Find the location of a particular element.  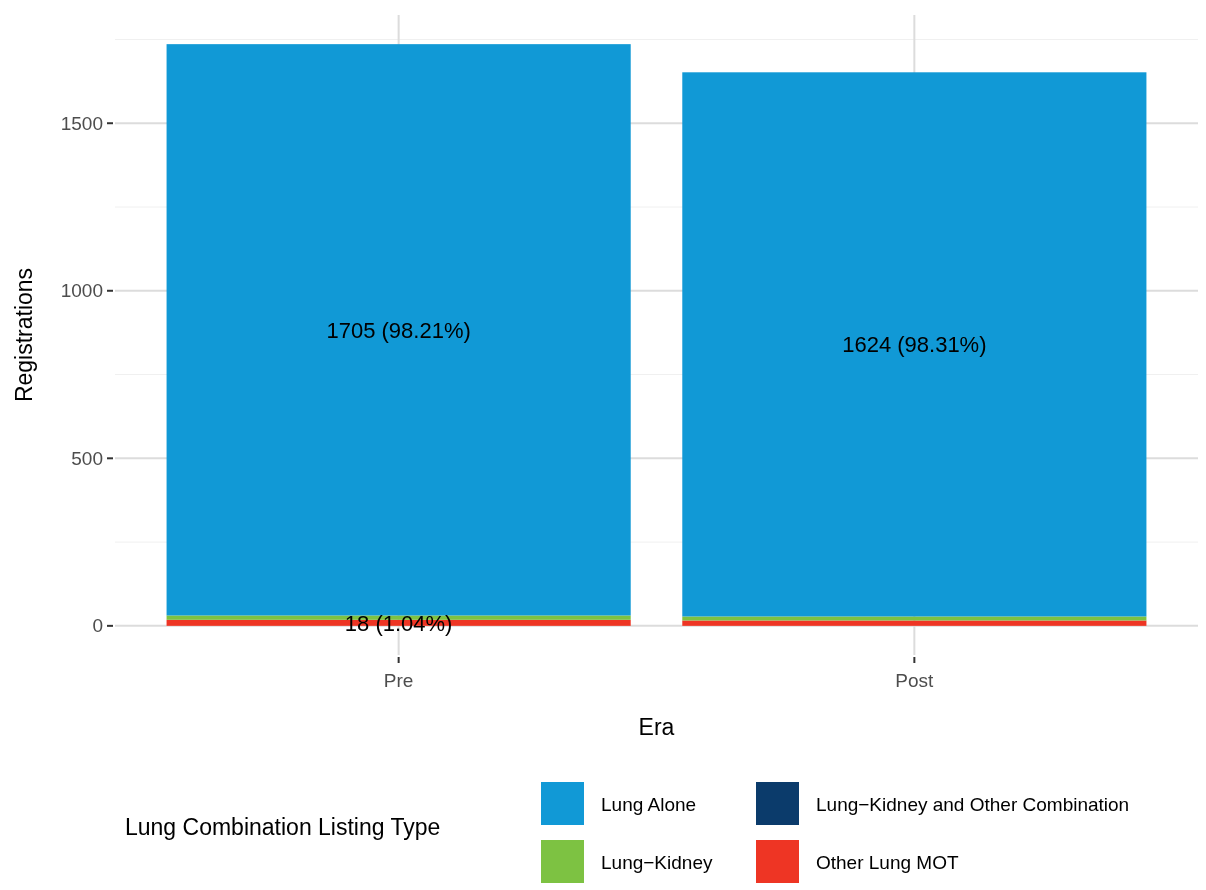

y-tick-label: 0 is located at coordinates (97, 626).